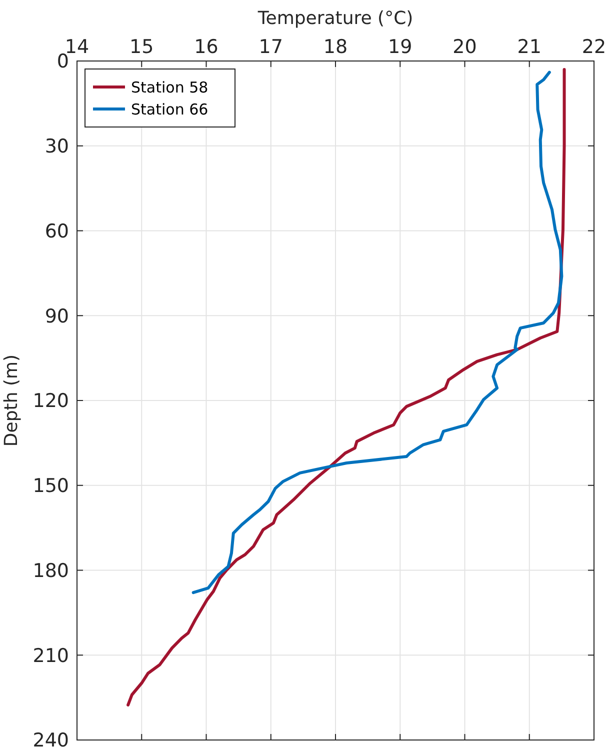  I want to click on y-tick-label: 180, so click(50, 571).